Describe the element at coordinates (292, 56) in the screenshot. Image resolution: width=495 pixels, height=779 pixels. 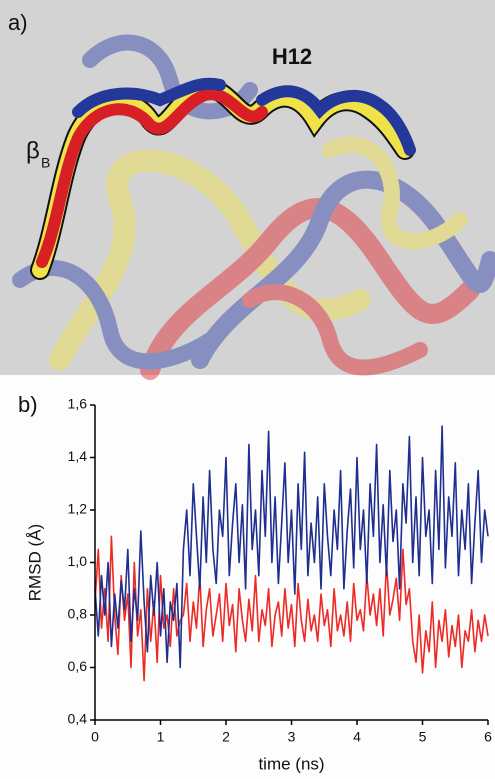
I see `helix-label: H12` at that location.